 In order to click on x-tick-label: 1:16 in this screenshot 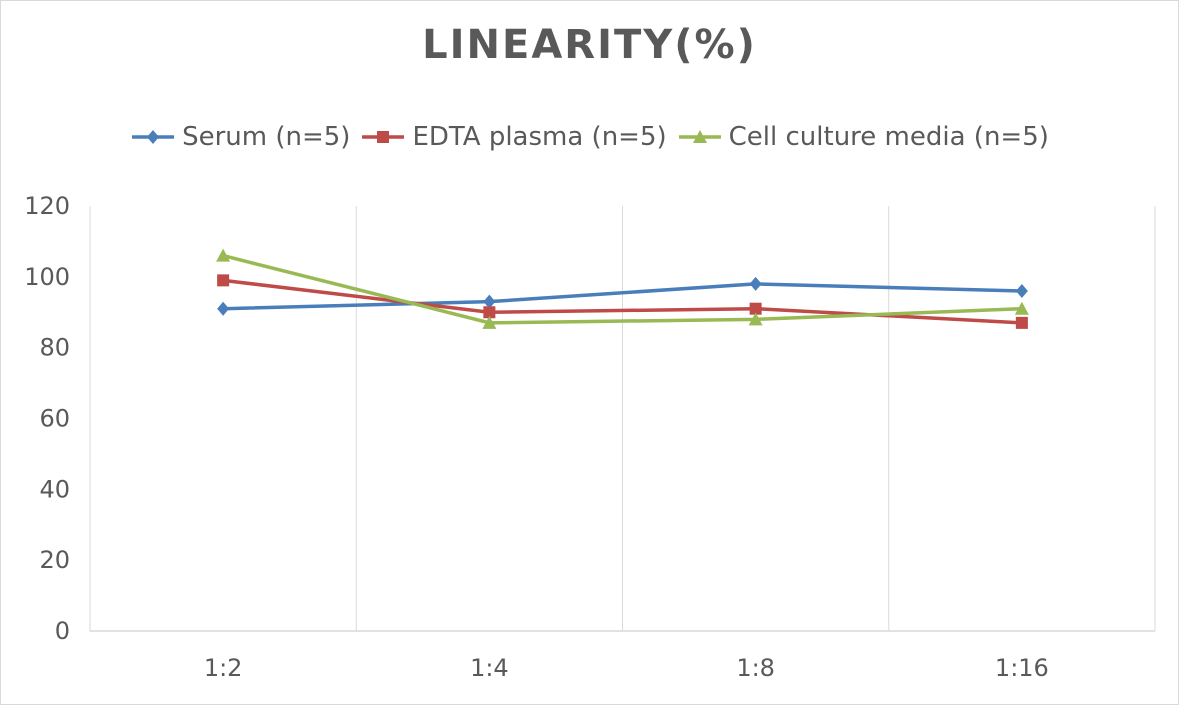, I will do `click(1022, 668)`.